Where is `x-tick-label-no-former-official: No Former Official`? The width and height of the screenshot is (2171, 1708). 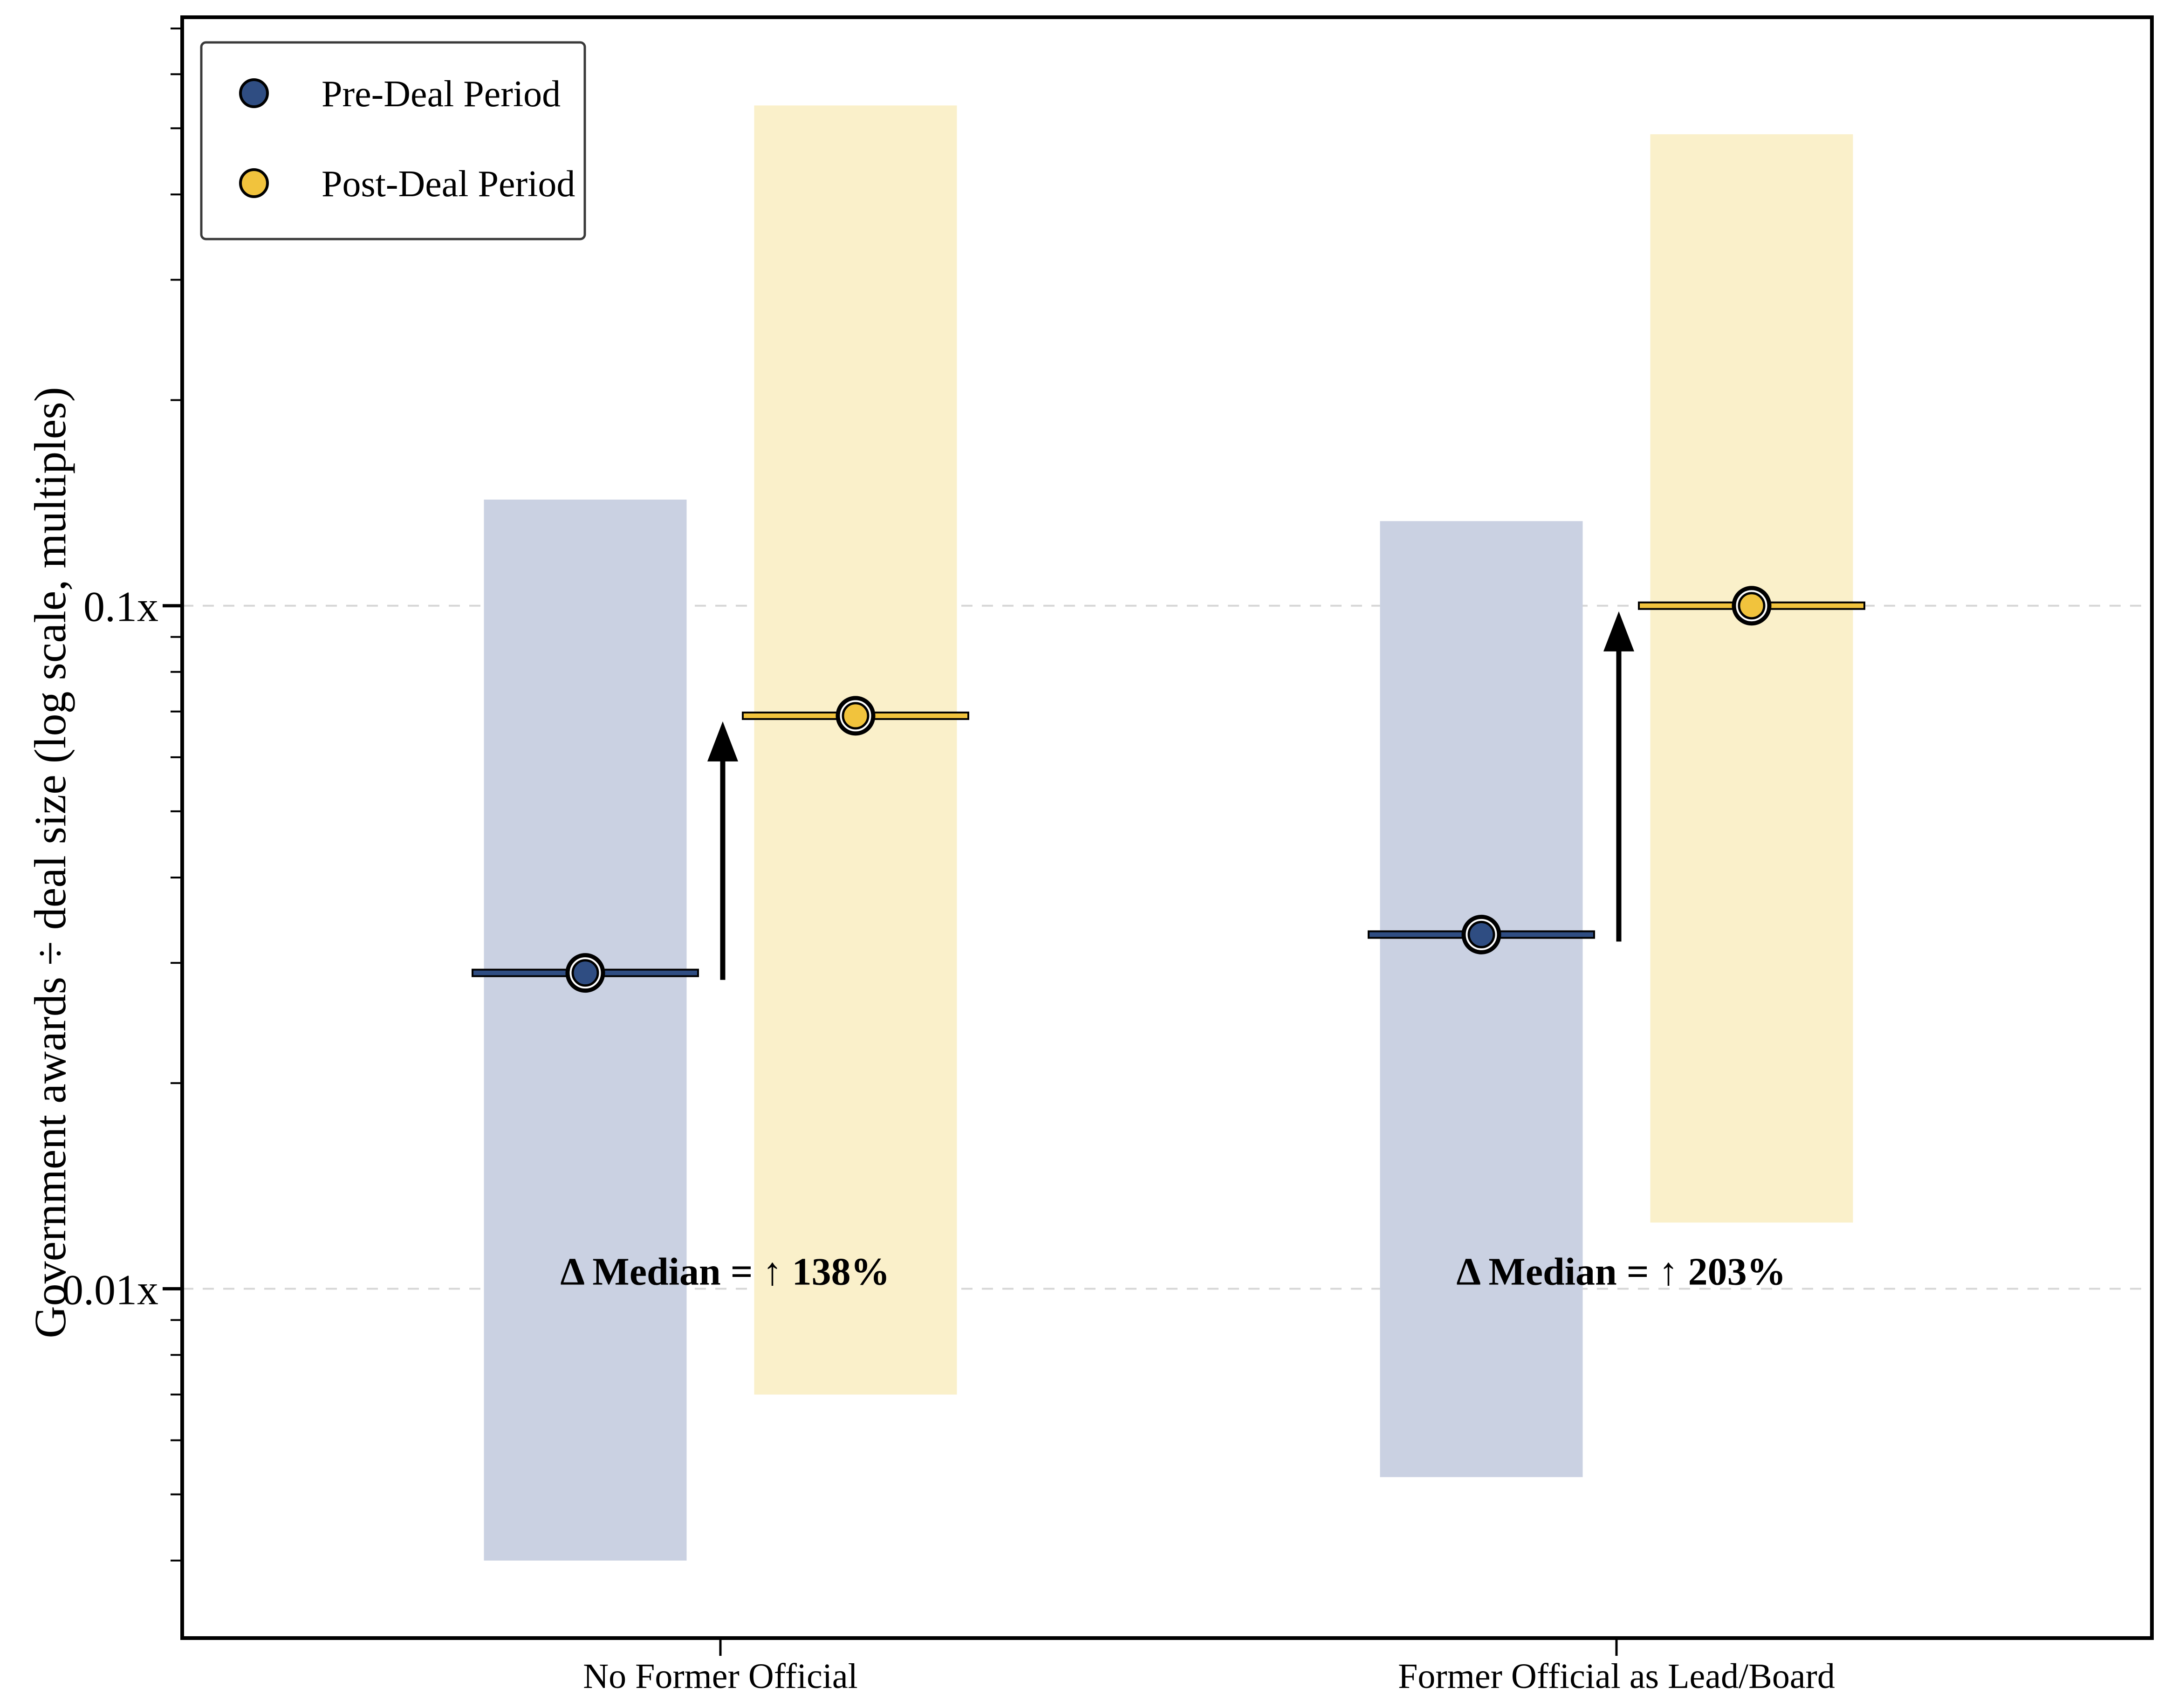
x-tick-label-no-former-official: No Former Official is located at coordinates (721, 1677).